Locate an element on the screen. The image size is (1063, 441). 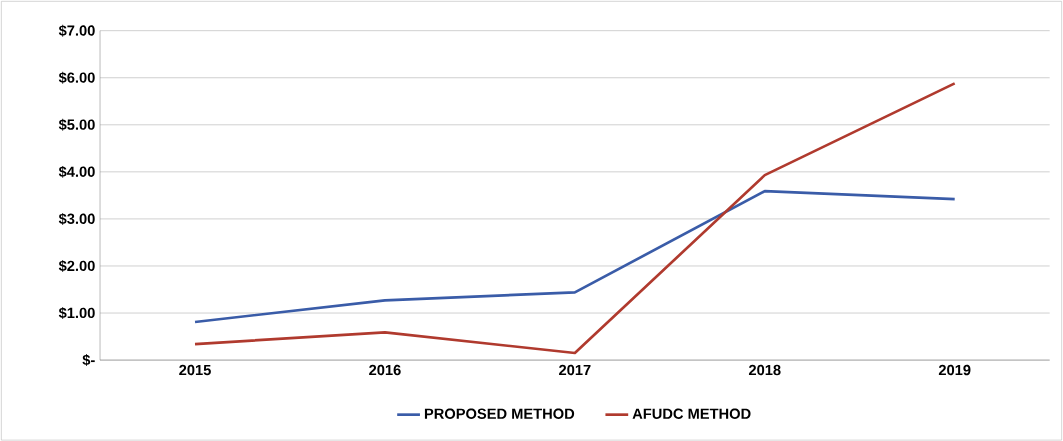
y-tick-label: $1.00 is located at coordinates (76, 312).